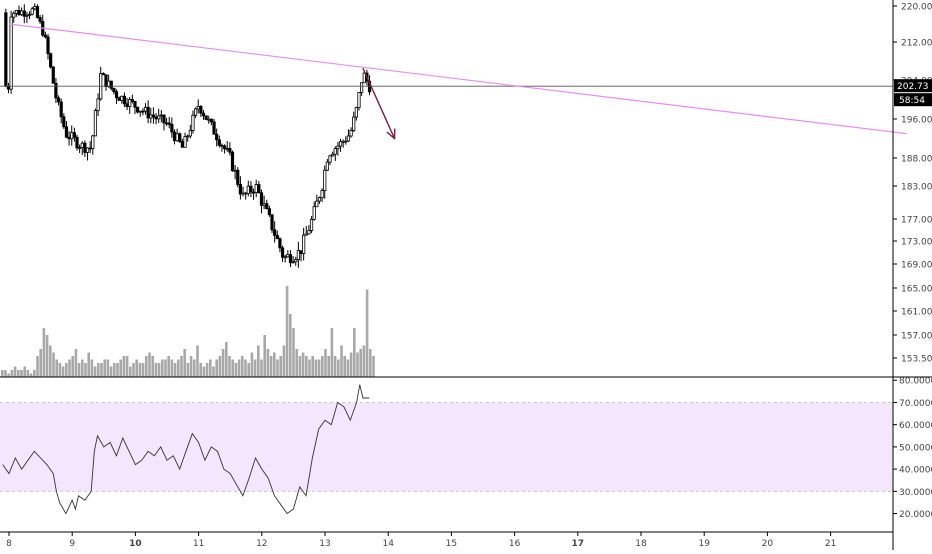  I want to click on price-tick-label: 169.00, so click(916, 266).